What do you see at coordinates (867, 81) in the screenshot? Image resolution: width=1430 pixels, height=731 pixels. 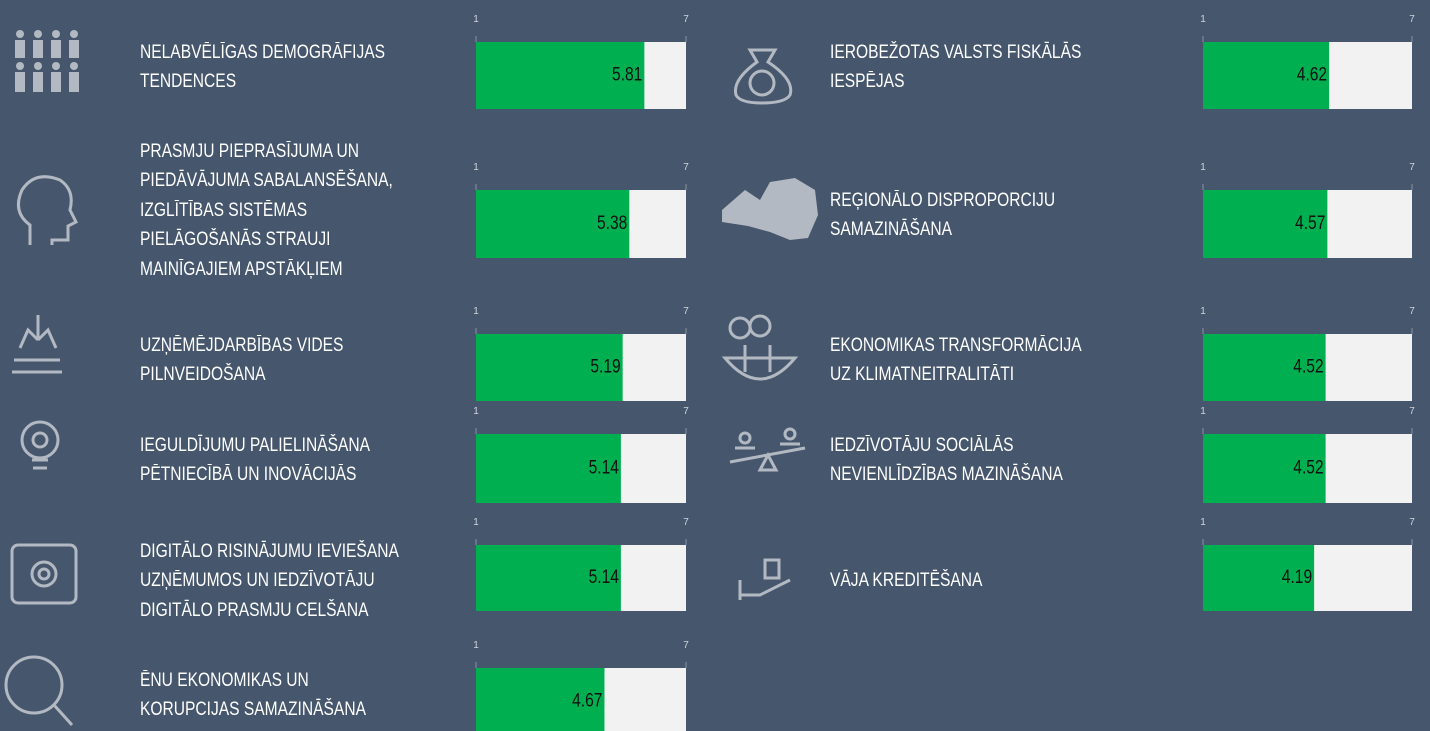 I see `chart-title: IESPĒJAS` at bounding box center [867, 81].